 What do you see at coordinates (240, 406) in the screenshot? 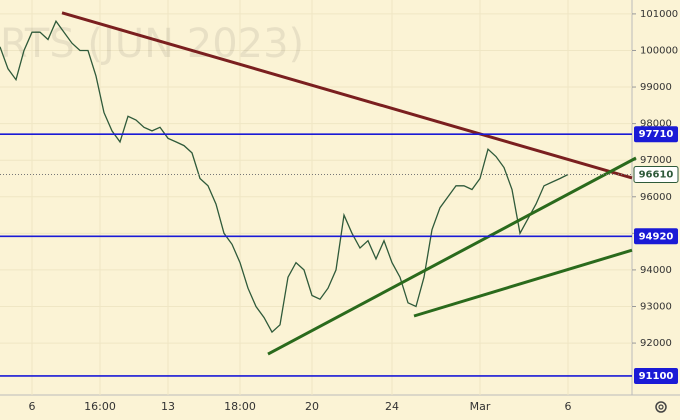
I see `x-tick-label: 18:00` at bounding box center [240, 406].